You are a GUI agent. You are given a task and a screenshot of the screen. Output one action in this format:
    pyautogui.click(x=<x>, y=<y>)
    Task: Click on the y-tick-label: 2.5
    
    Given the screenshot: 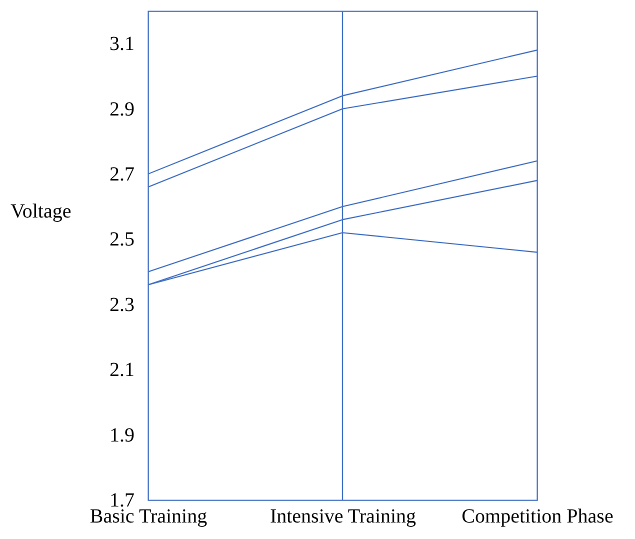 What is the action you would take?
    pyautogui.click(x=122, y=239)
    